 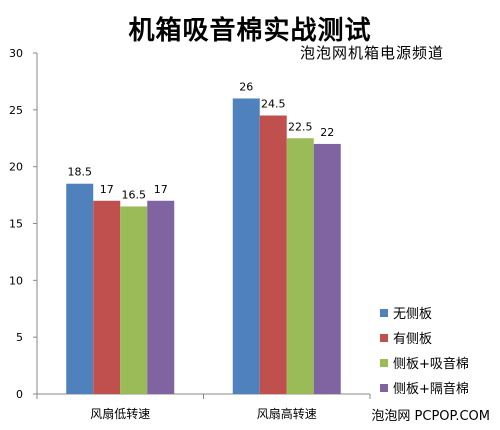 What do you see at coordinates (430, 416) in the screenshot?
I see `watermark: 泡泡网 PCPOP.COM` at bounding box center [430, 416].